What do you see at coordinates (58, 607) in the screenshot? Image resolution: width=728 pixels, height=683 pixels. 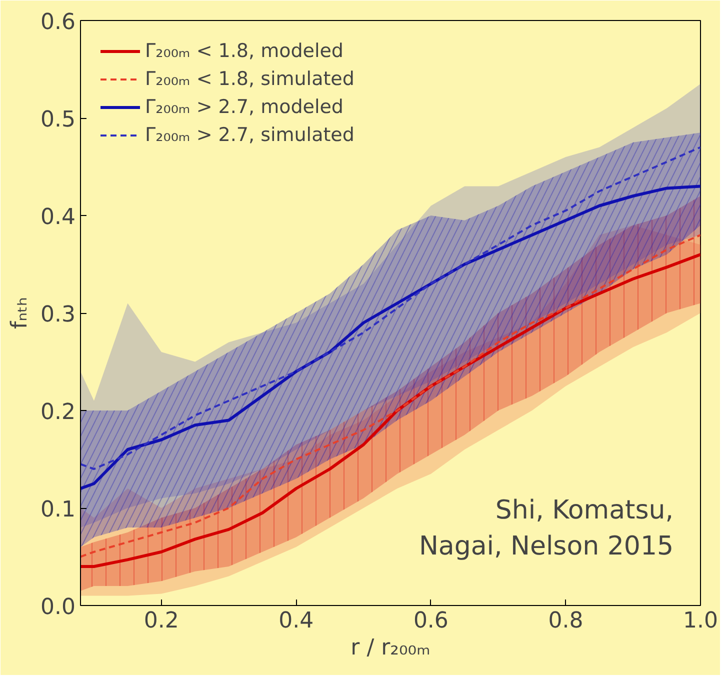 I see `y-tick-label: 0.0` at bounding box center [58, 607].